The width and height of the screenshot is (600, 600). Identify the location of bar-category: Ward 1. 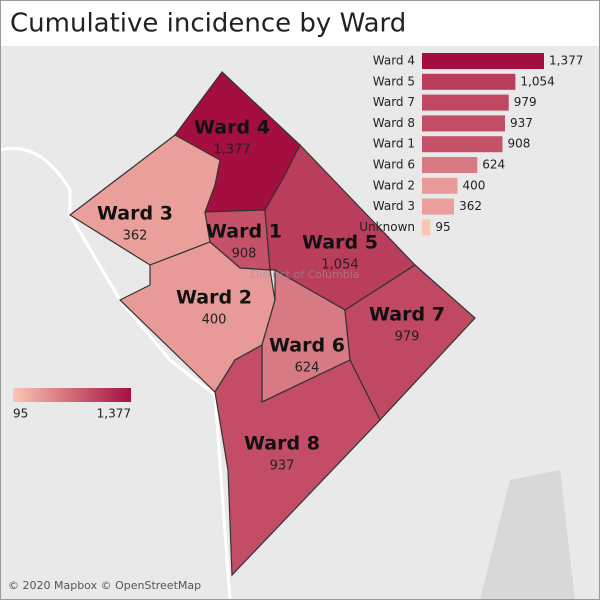
(394, 144).